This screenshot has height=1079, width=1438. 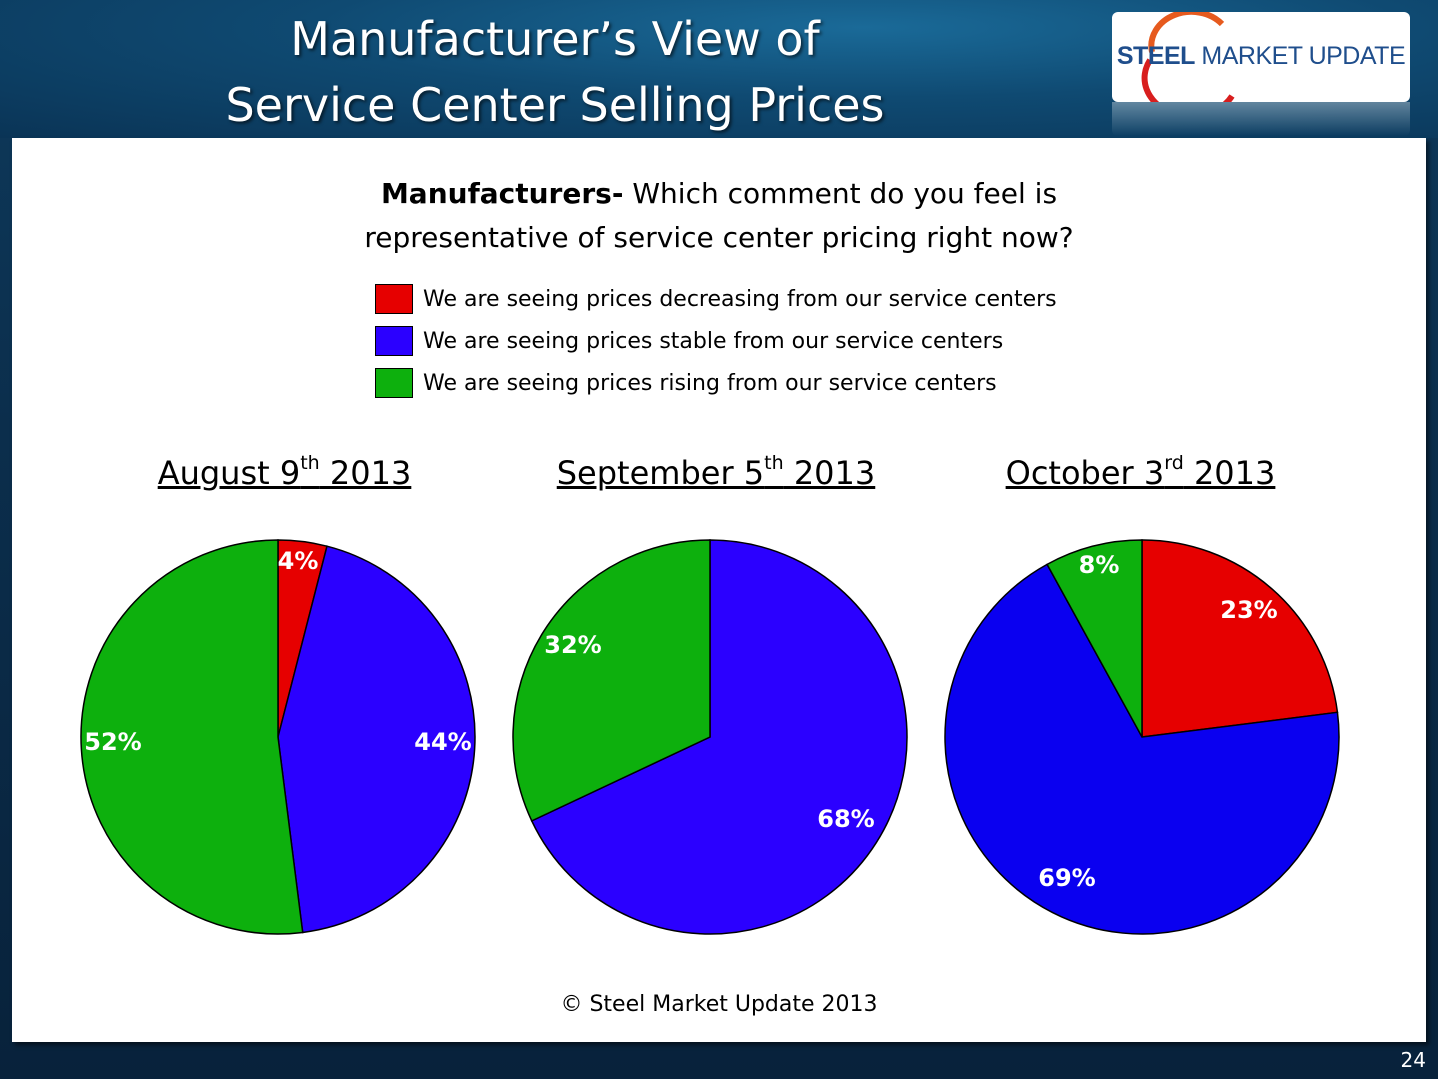 I want to click on pie-label-rising: 52%, so click(x=112, y=742).